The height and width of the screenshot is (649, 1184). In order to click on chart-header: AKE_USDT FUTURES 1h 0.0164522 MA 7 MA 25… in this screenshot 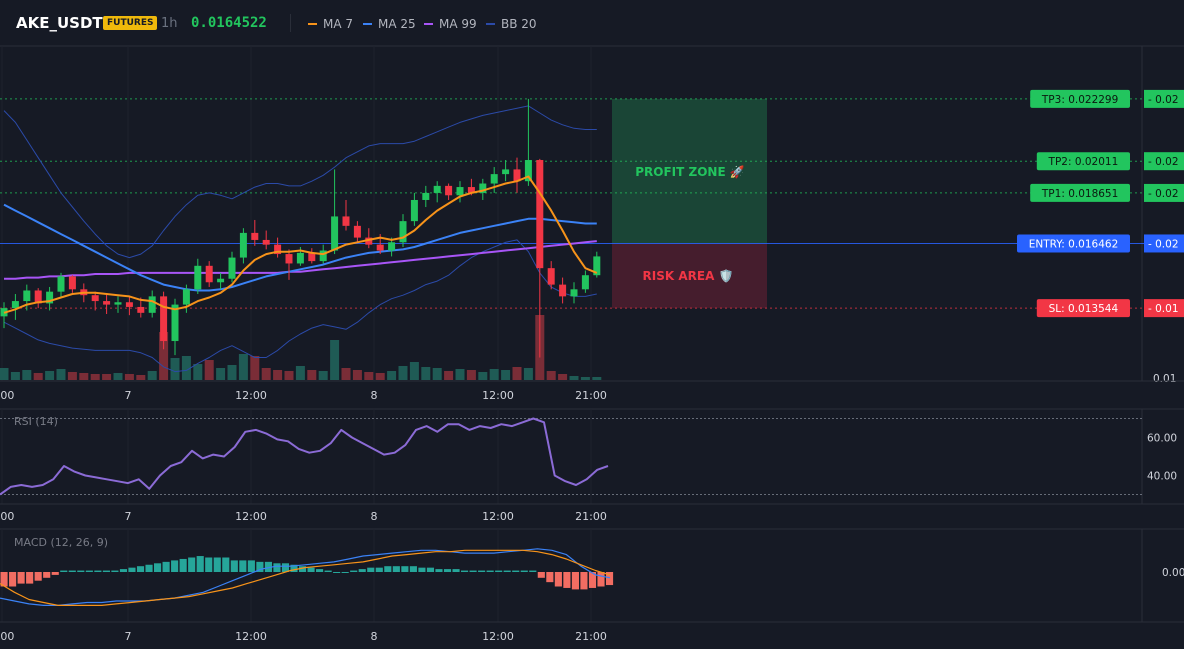, I will do `click(592, 23)`.